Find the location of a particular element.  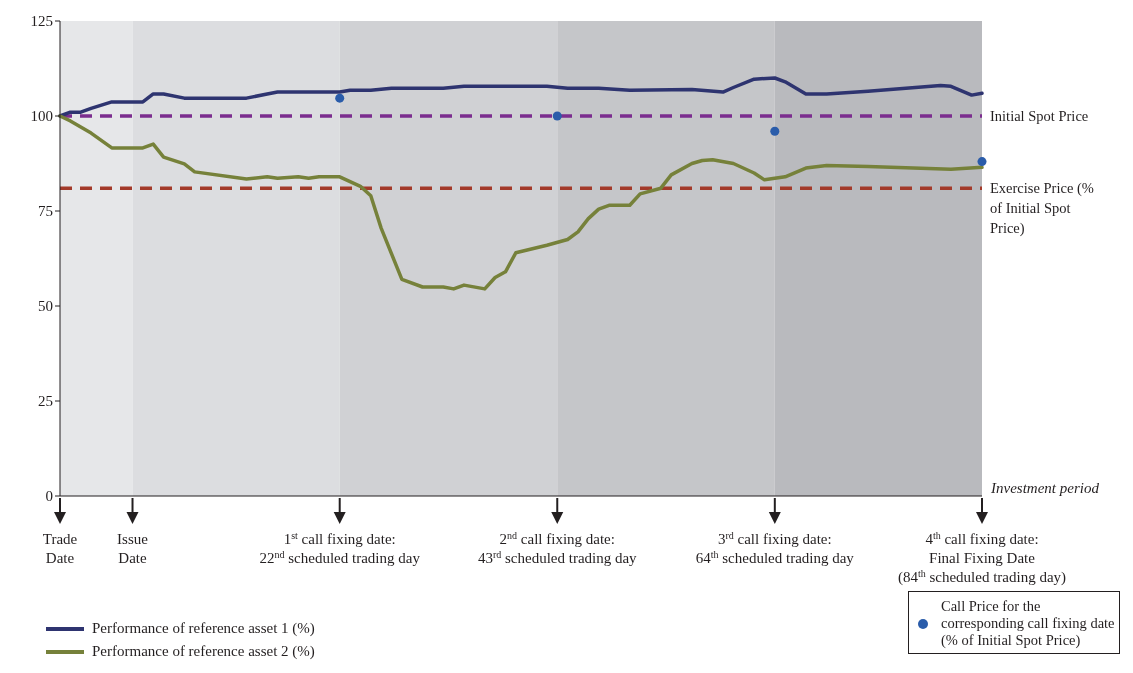

legend-label: Performance of reference asset 1 (%) is located at coordinates (203, 628).